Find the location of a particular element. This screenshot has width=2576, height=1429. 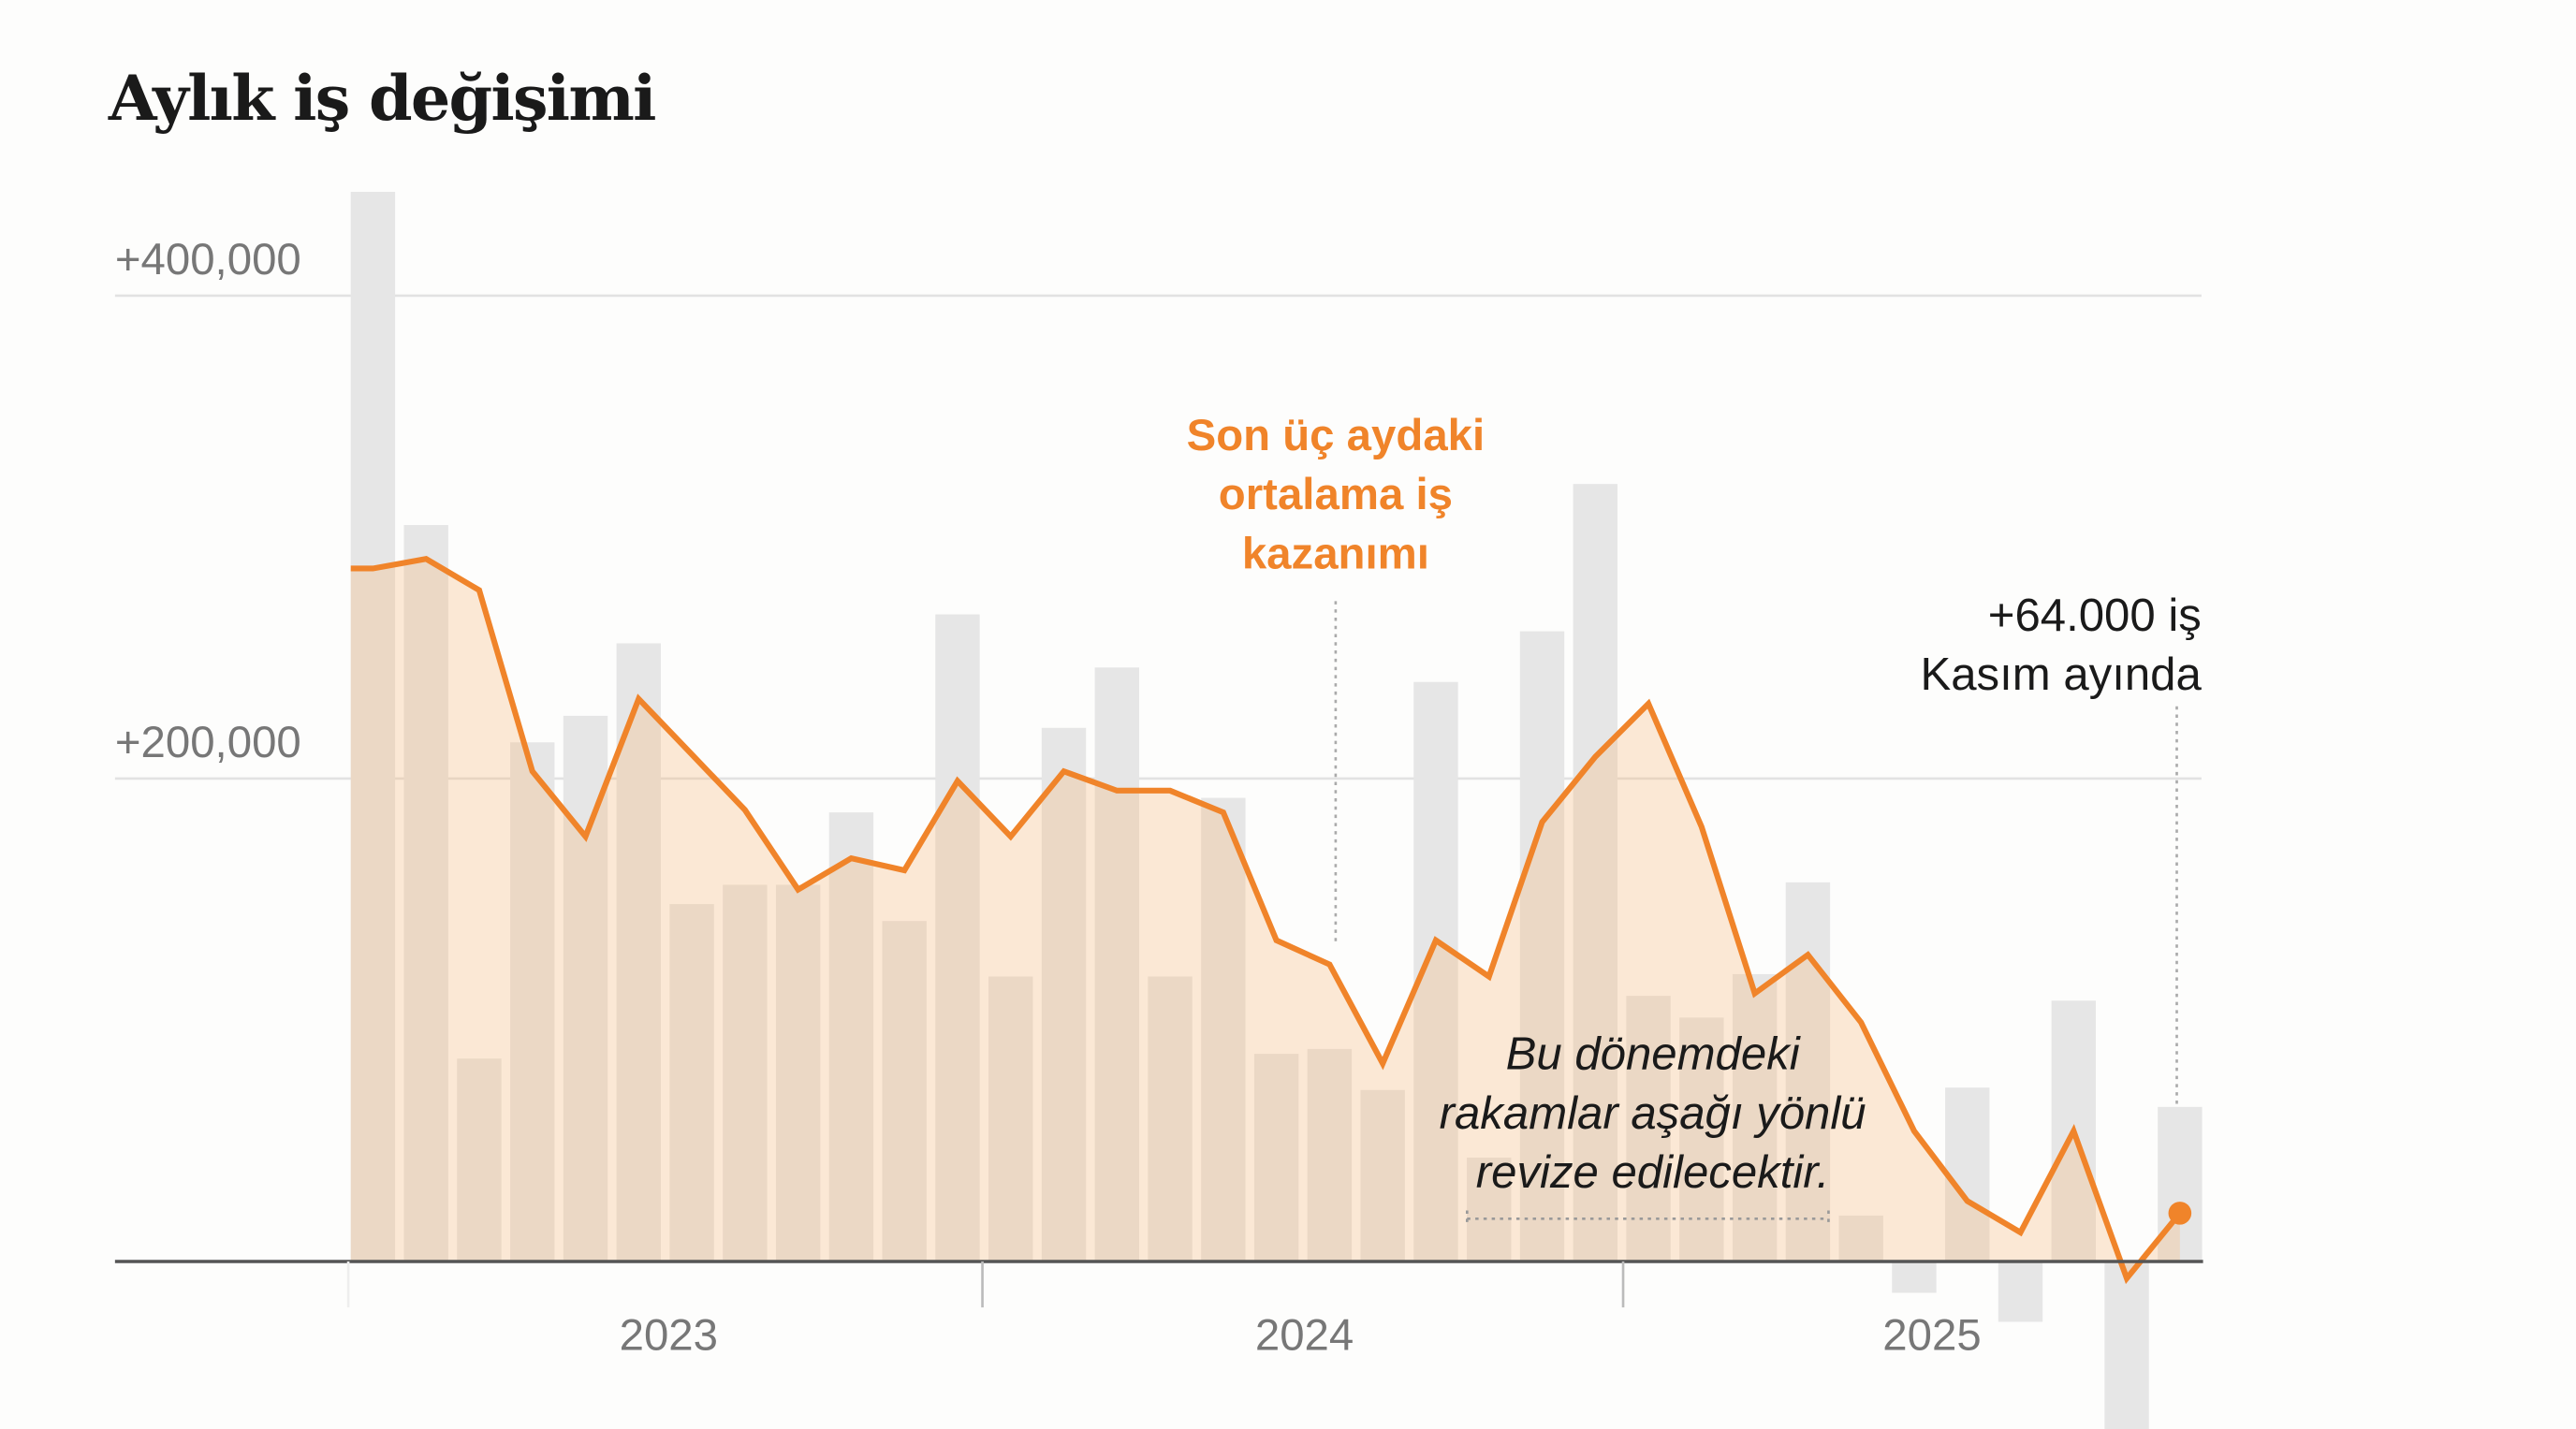

y-tick-label: +400,000 is located at coordinates (208, 259).